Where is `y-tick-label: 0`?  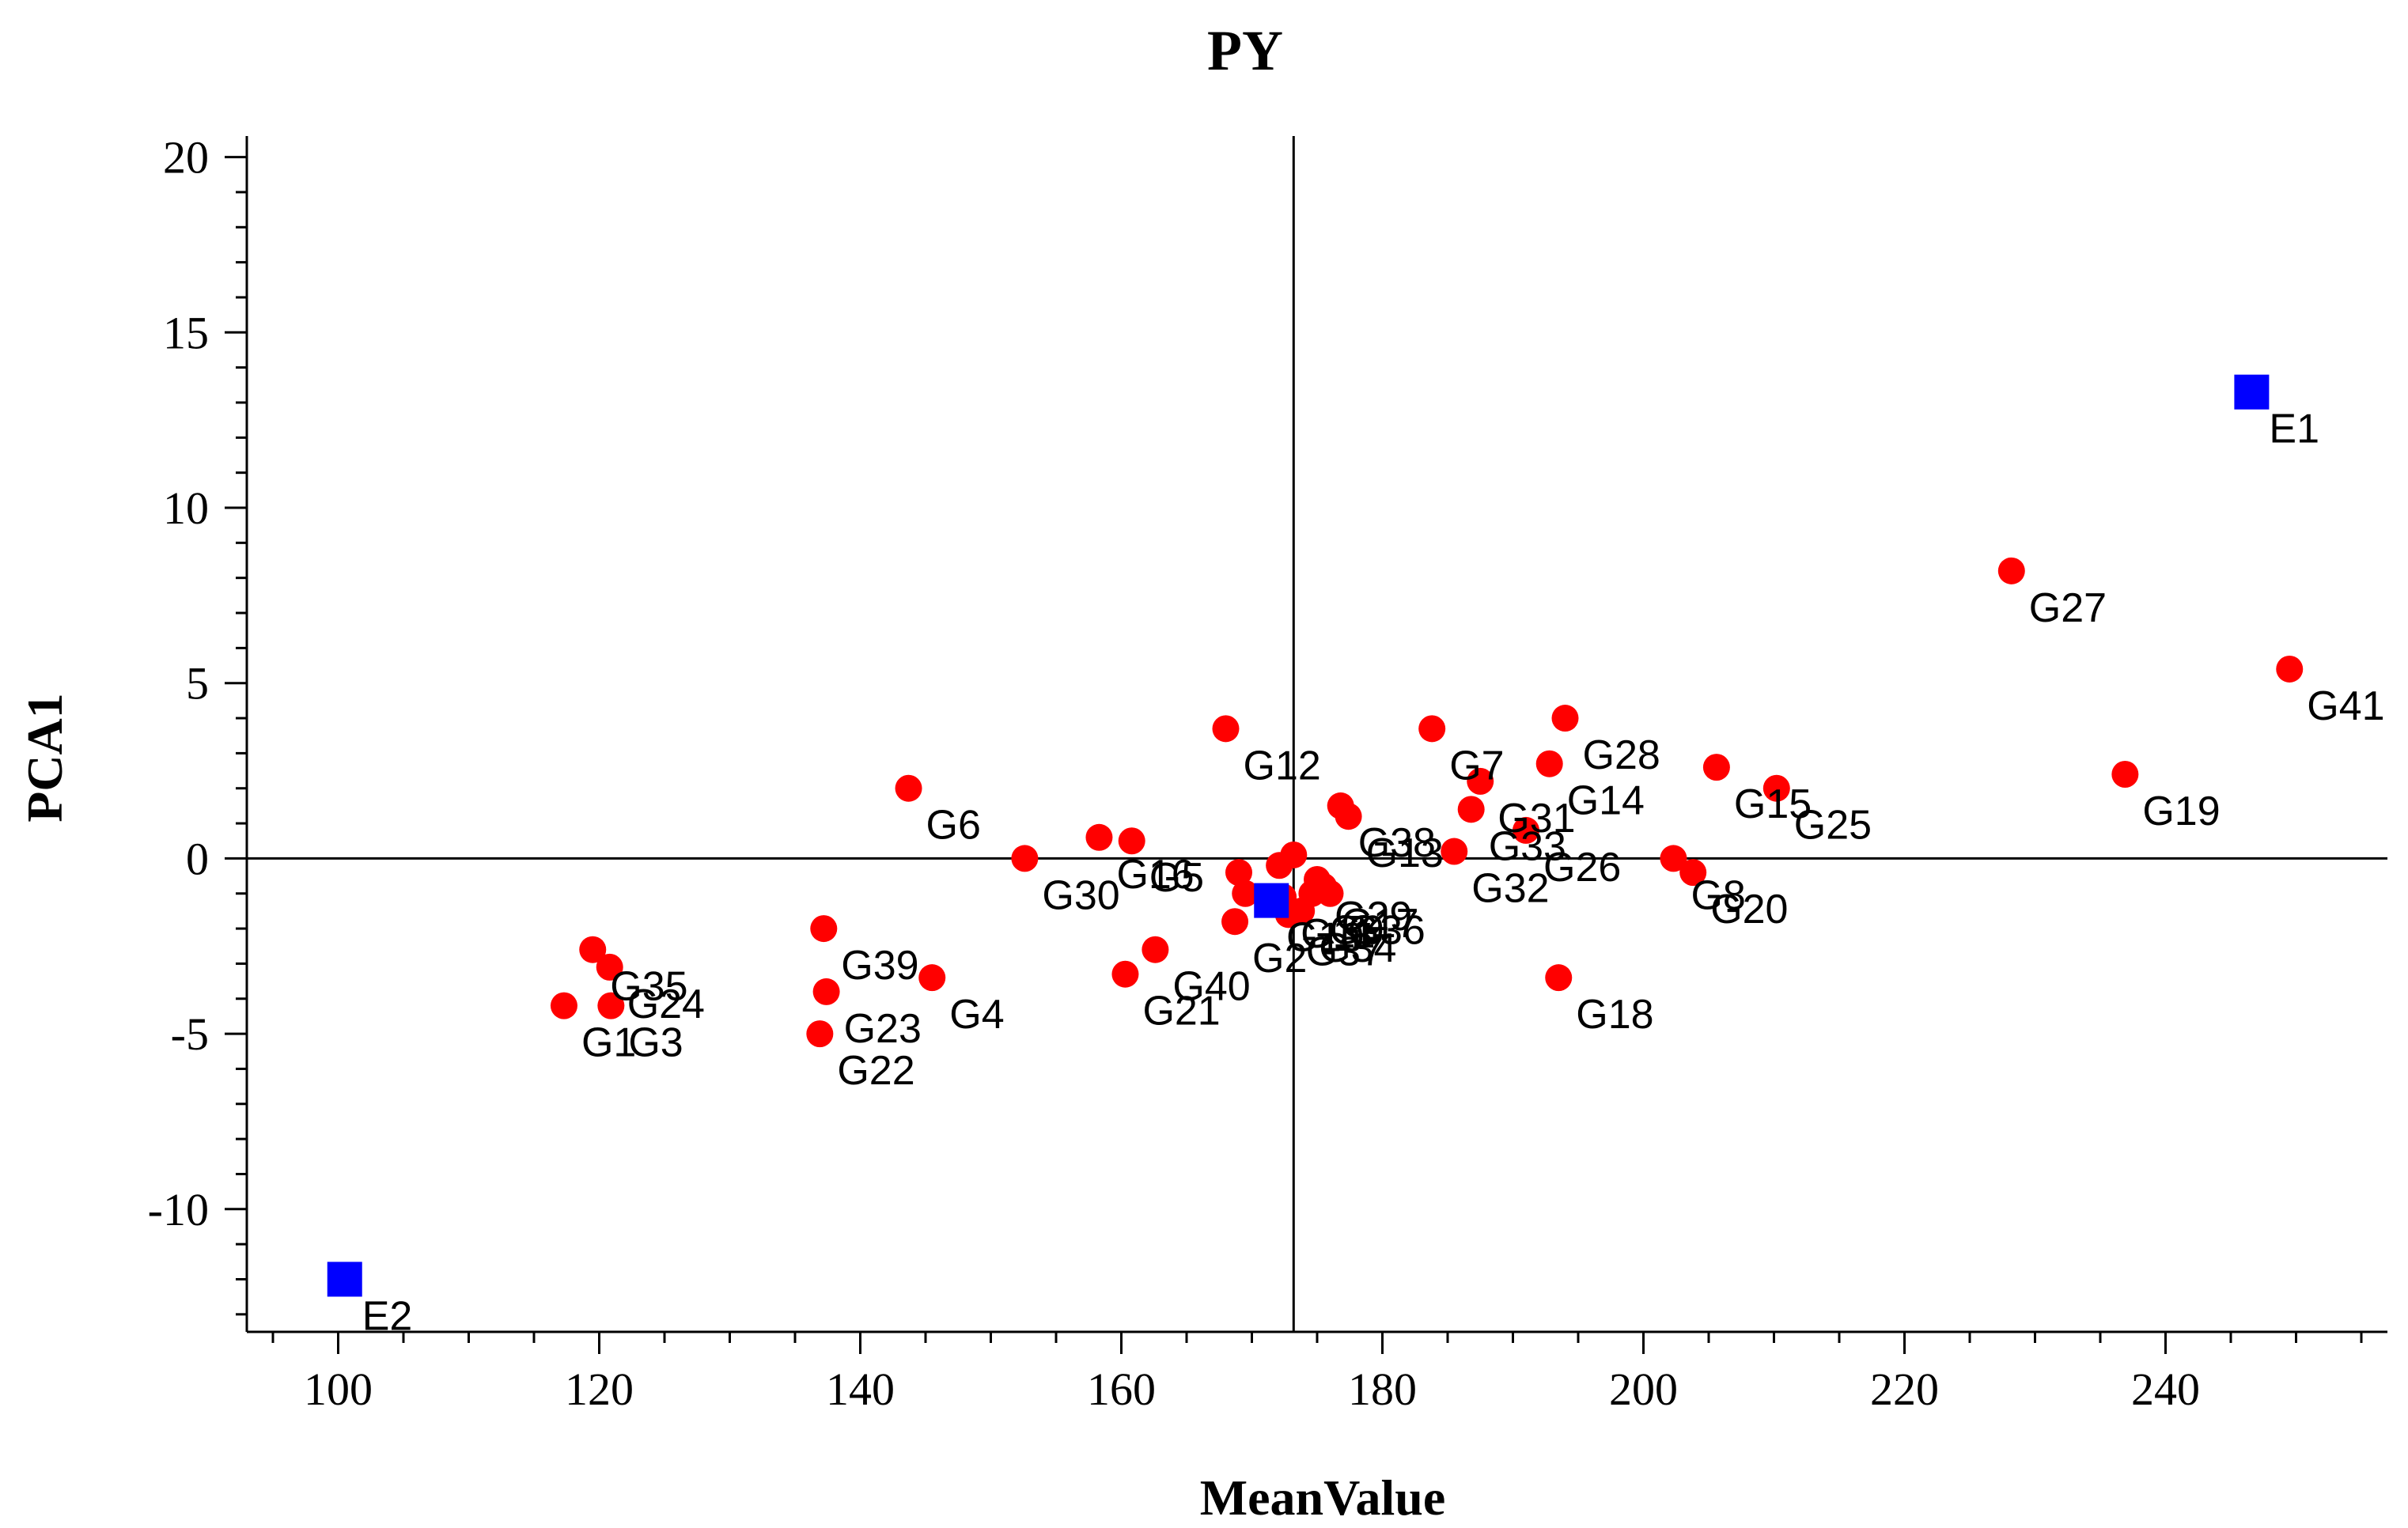
y-tick-label: 0 is located at coordinates (197, 858).